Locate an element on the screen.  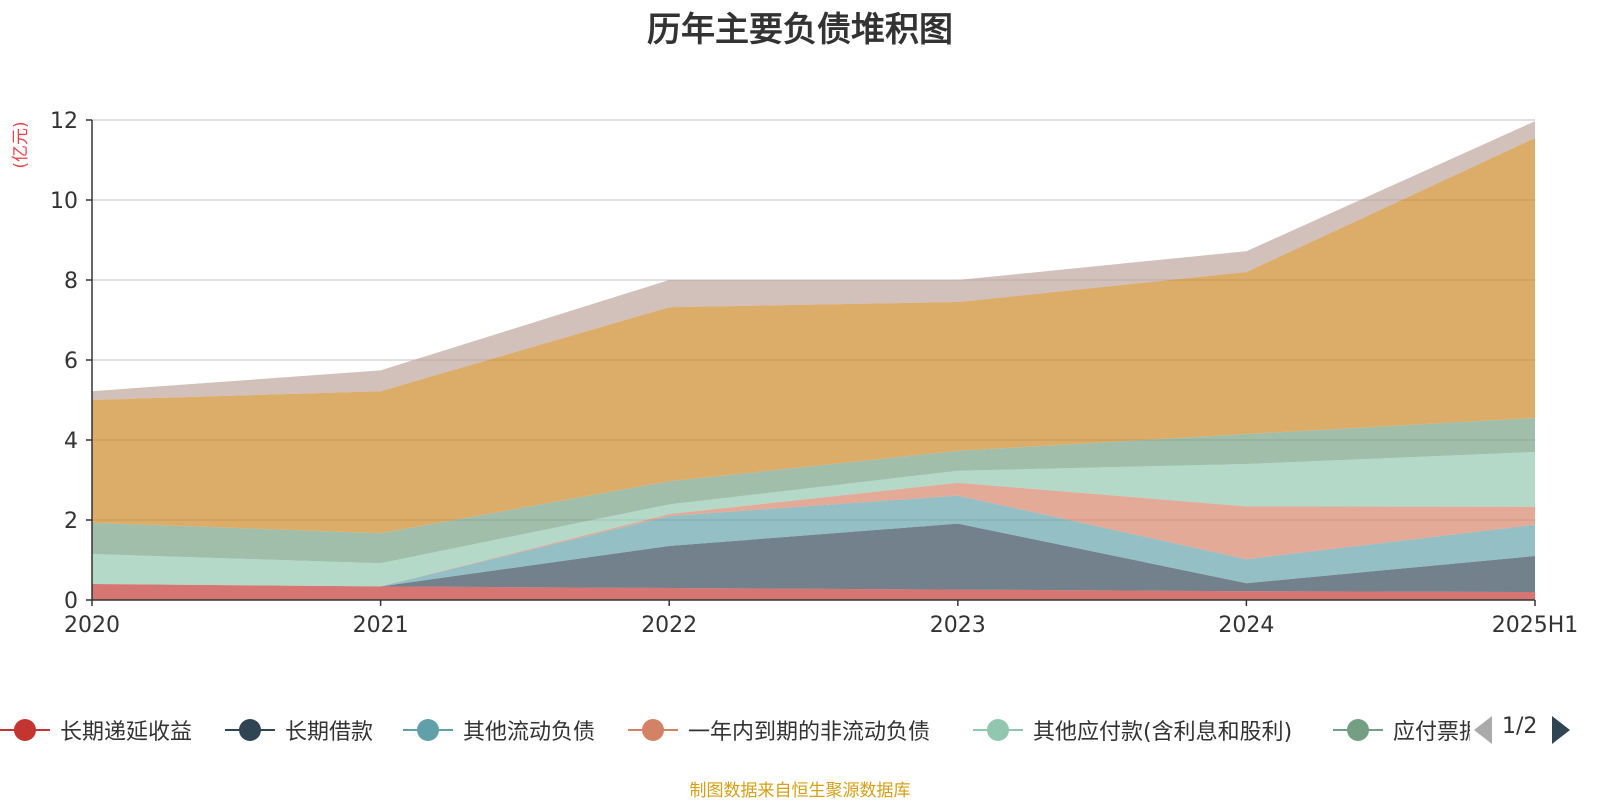
chart-title: 历年主要负债堆积图 is located at coordinates (800, 30).